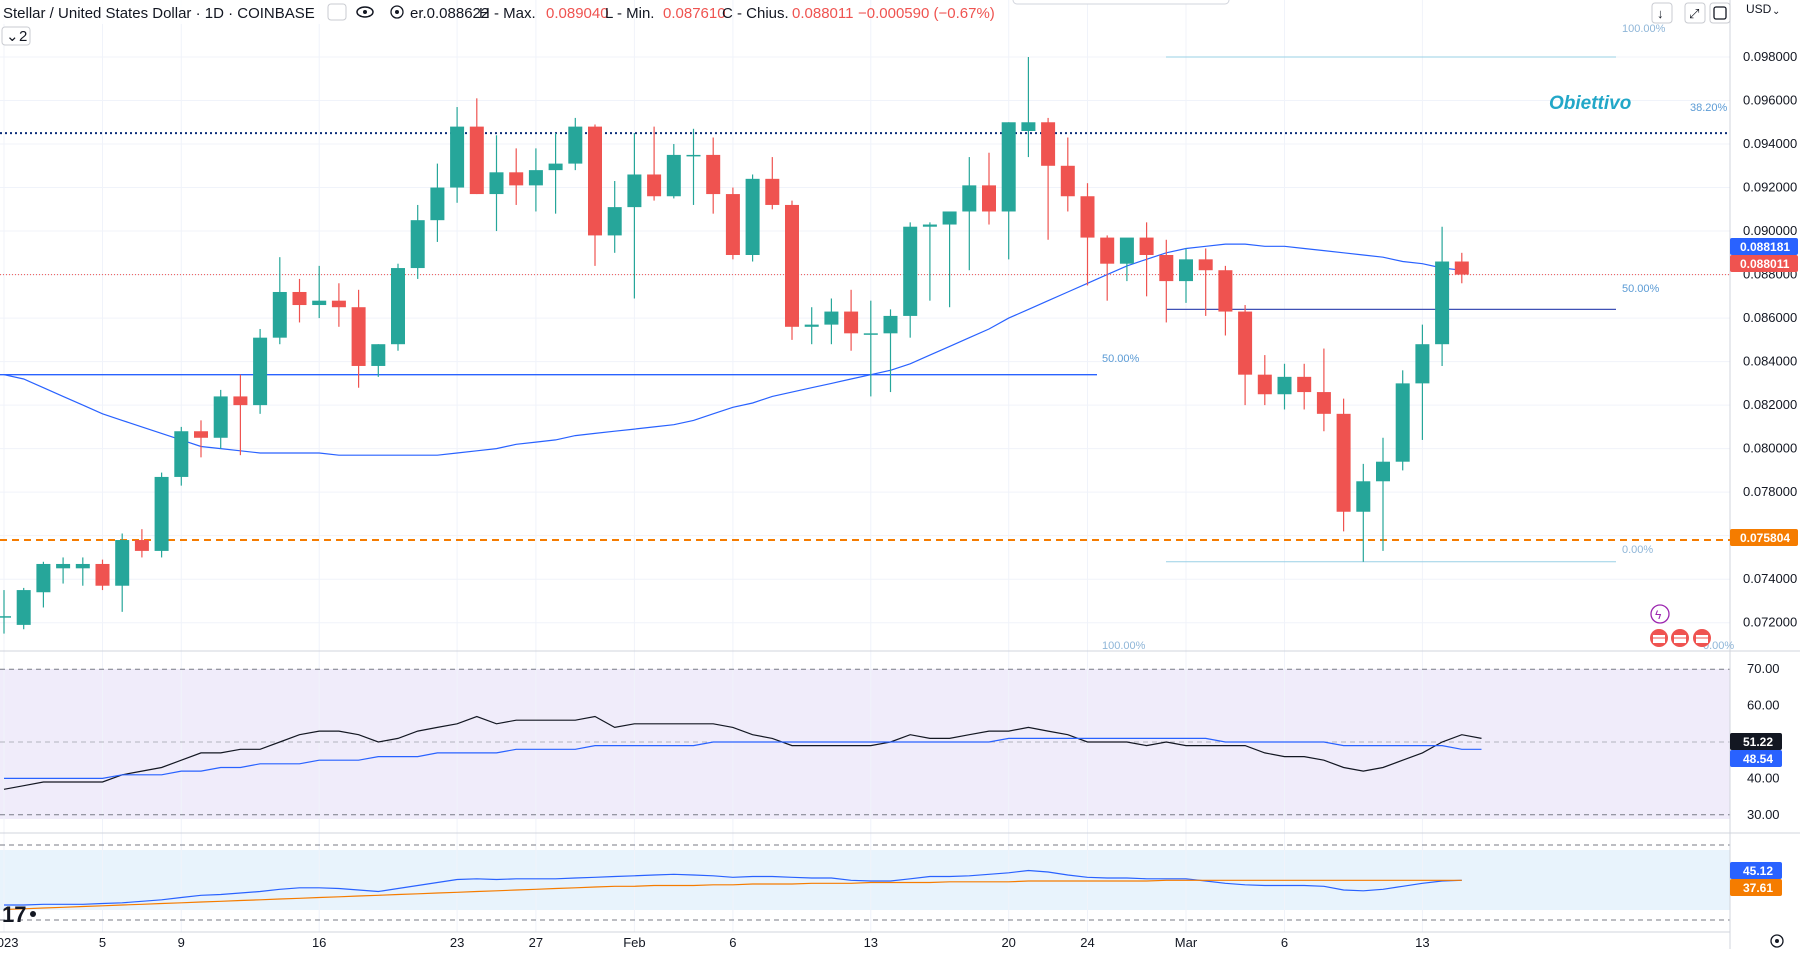  Describe the element at coordinates (1758, 888) in the screenshot. I see `osc-signal-tag-text: 37.61` at that location.